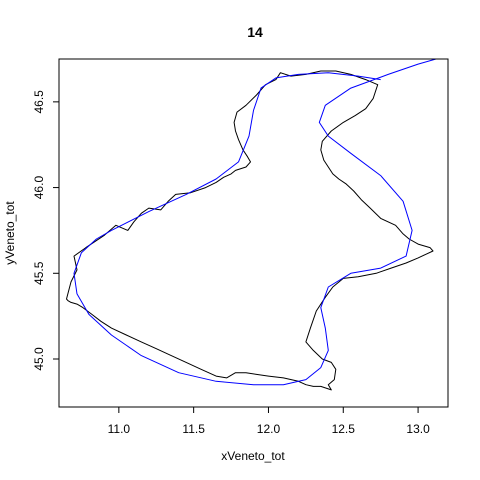 The width and height of the screenshot is (480, 480). Describe the element at coordinates (344, 429) in the screenshot. I see `x-tick-label: 12.5` at that location.